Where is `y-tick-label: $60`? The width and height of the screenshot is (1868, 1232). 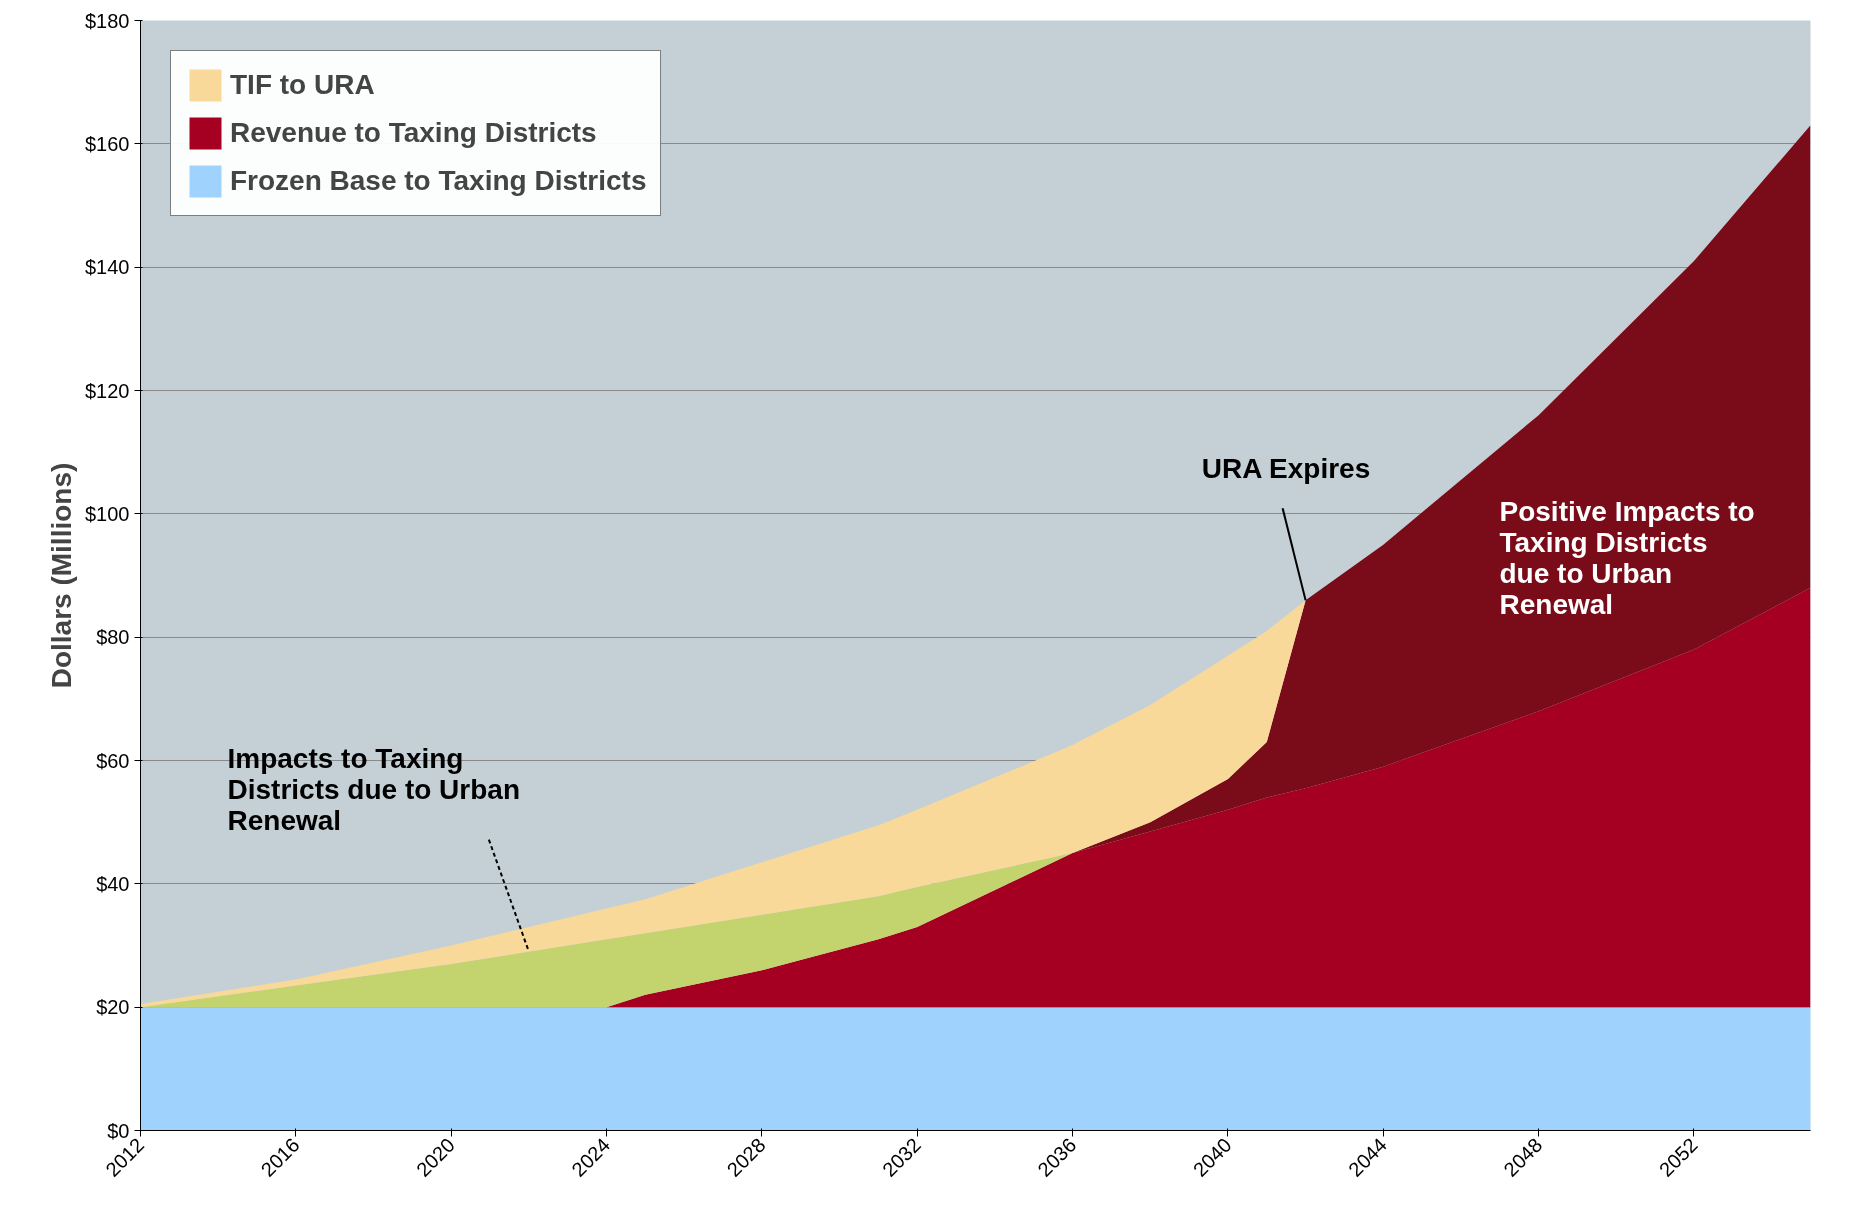 y-tick-label: $60 is located at coordinates (113, 760).